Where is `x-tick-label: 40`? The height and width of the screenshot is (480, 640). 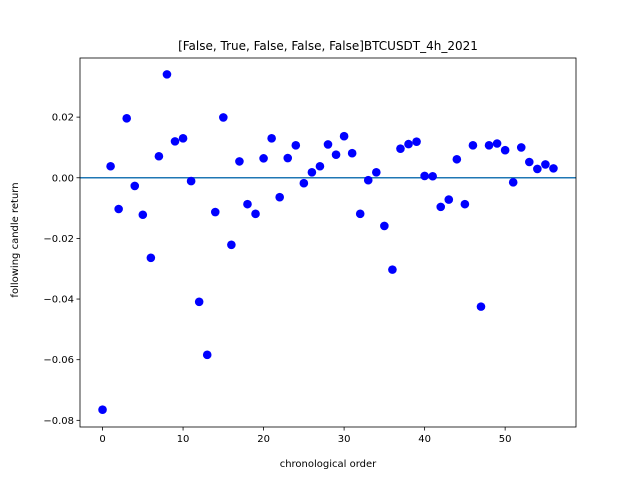 x-tick-label: 40 is located at coordinates (424, 439).